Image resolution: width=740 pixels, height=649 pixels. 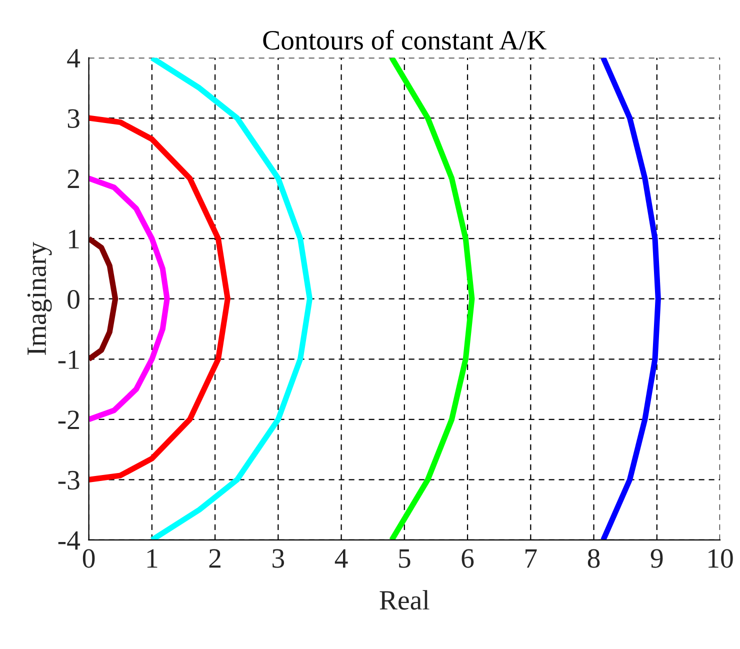 I want to click on y-tick-label: -2, so click(x=68, y=420).